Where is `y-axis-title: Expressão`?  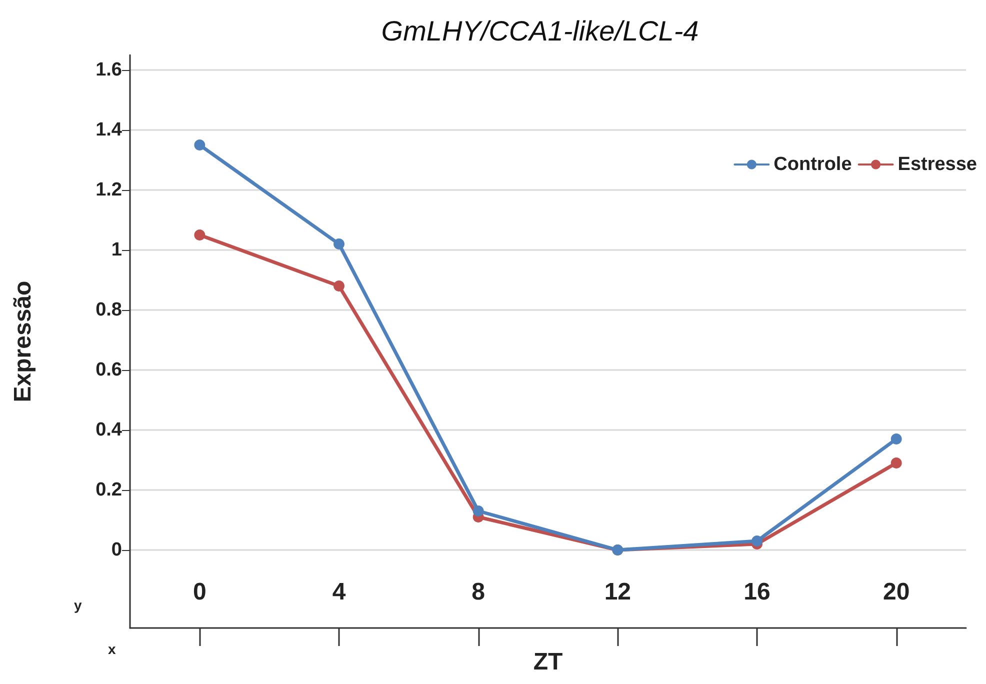 y-axis-title: Expressão is located at coordinates (23, 341).